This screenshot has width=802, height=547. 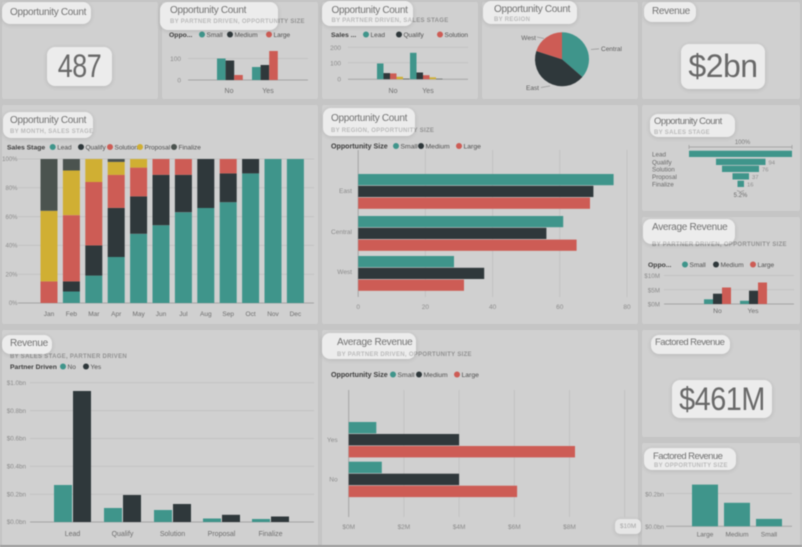 I want to click on svg-text: $1.0bn, so click(x=17, y=383).